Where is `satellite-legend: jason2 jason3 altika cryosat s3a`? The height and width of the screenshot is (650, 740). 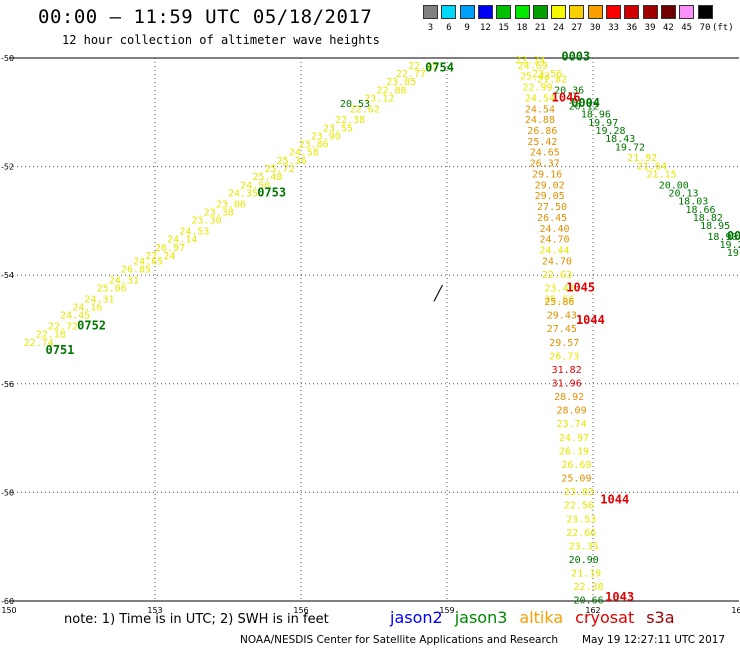 satellite-legend: jason2 jason3 altika cryosat s3a is located at coordinates (538, 617).